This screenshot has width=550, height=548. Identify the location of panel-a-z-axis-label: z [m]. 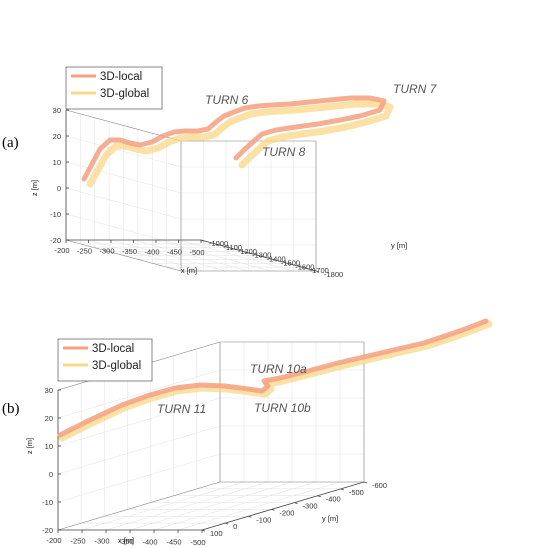
(34, 188).